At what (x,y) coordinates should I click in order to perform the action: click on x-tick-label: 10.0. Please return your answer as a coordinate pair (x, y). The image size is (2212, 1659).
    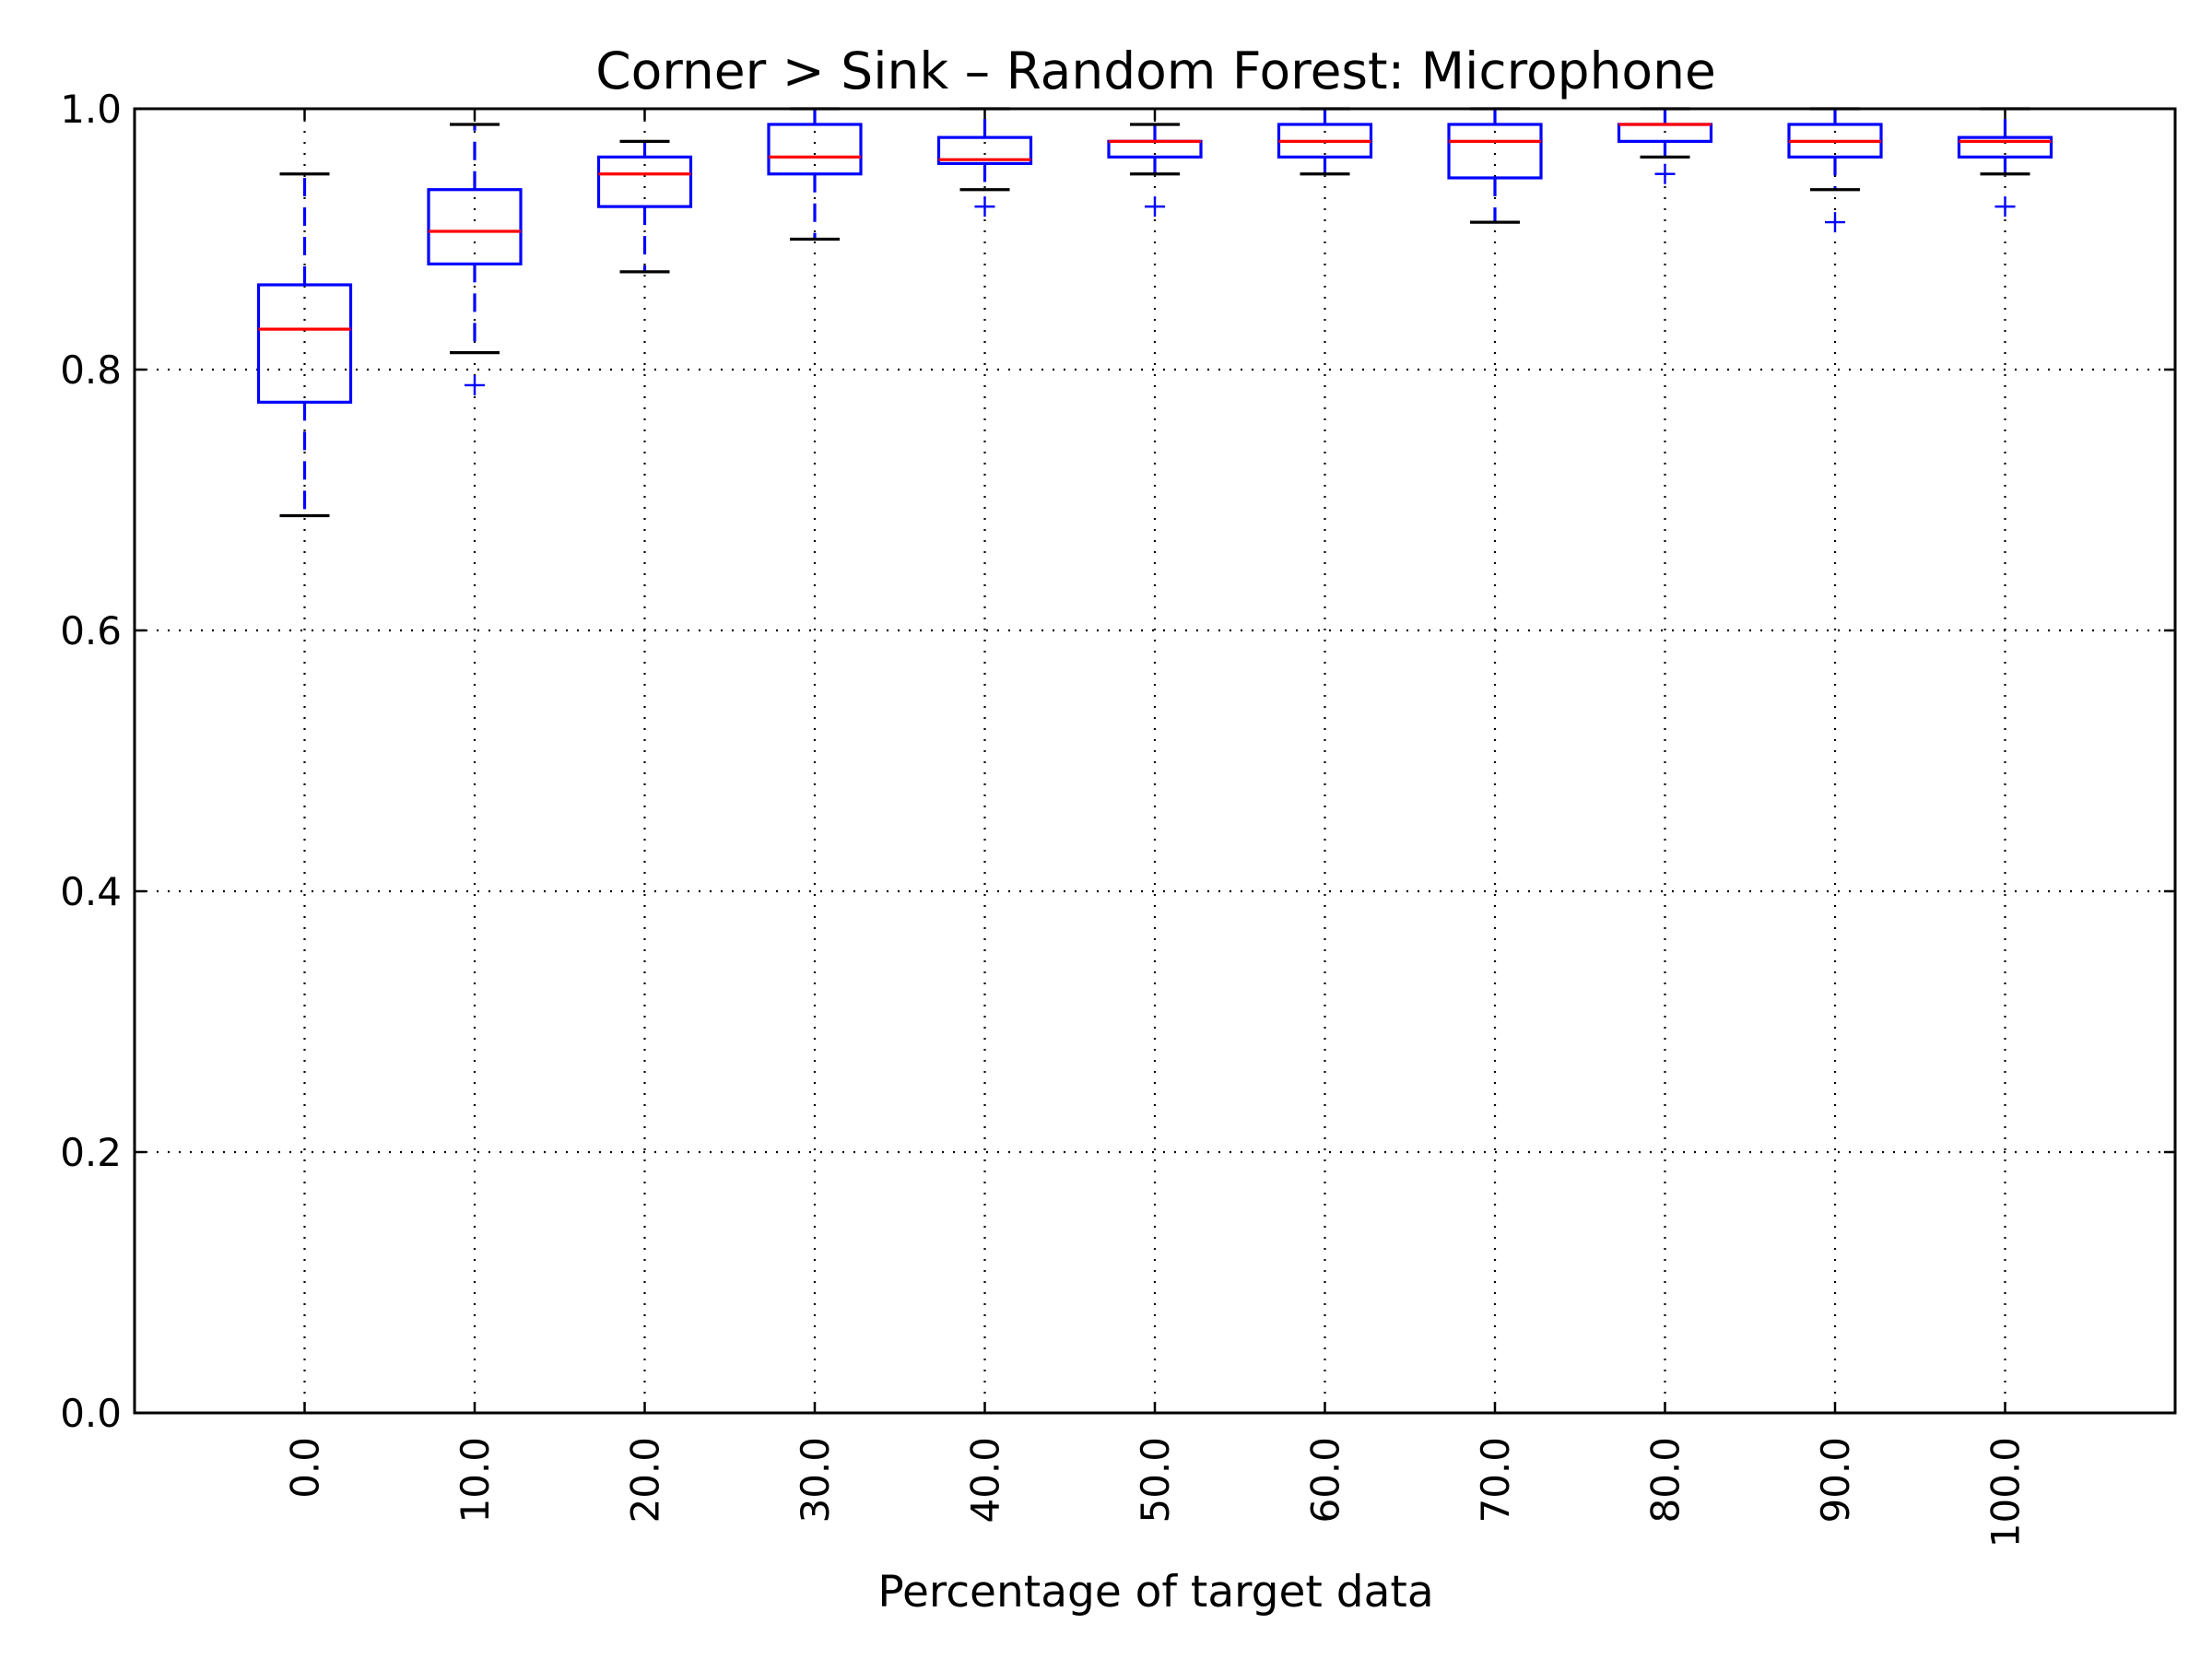
    Looking at the image, I should click on (475, 1480).